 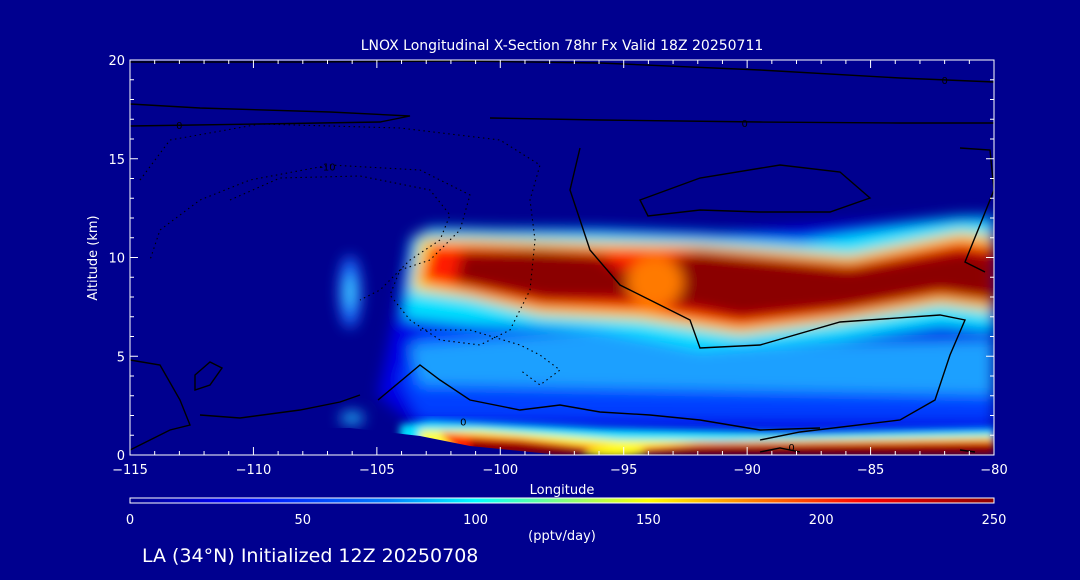 What do you see at coordinates (327, 168) in the screenshot?
I see `contour-label: -10` at bounding box center [327, 168].